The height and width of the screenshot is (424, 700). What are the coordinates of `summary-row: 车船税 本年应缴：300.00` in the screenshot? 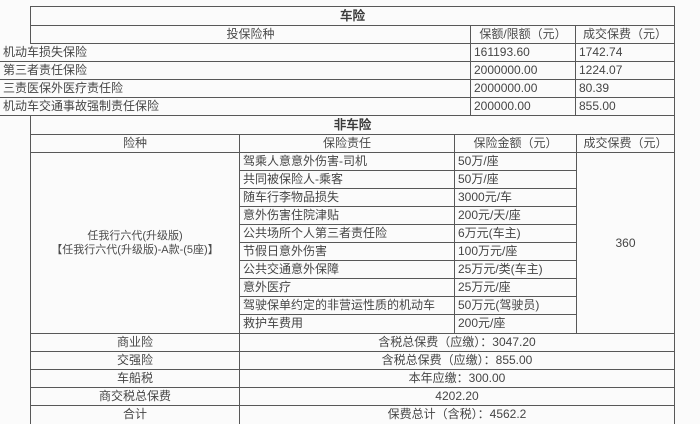 It's located at (352, 379).